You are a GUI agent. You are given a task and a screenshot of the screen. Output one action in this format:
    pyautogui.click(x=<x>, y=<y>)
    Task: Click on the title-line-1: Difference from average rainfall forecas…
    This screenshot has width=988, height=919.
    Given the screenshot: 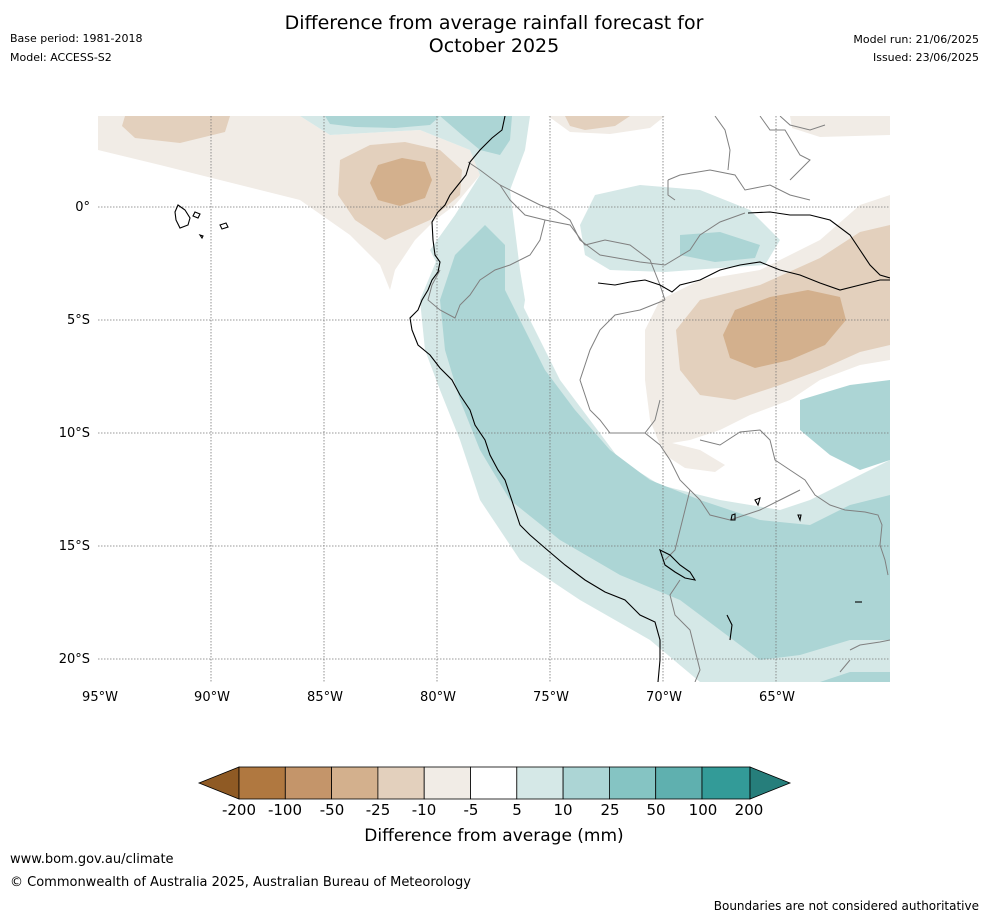 What is the action you would take?
    pyautogui.click(x=494, y=23)
    